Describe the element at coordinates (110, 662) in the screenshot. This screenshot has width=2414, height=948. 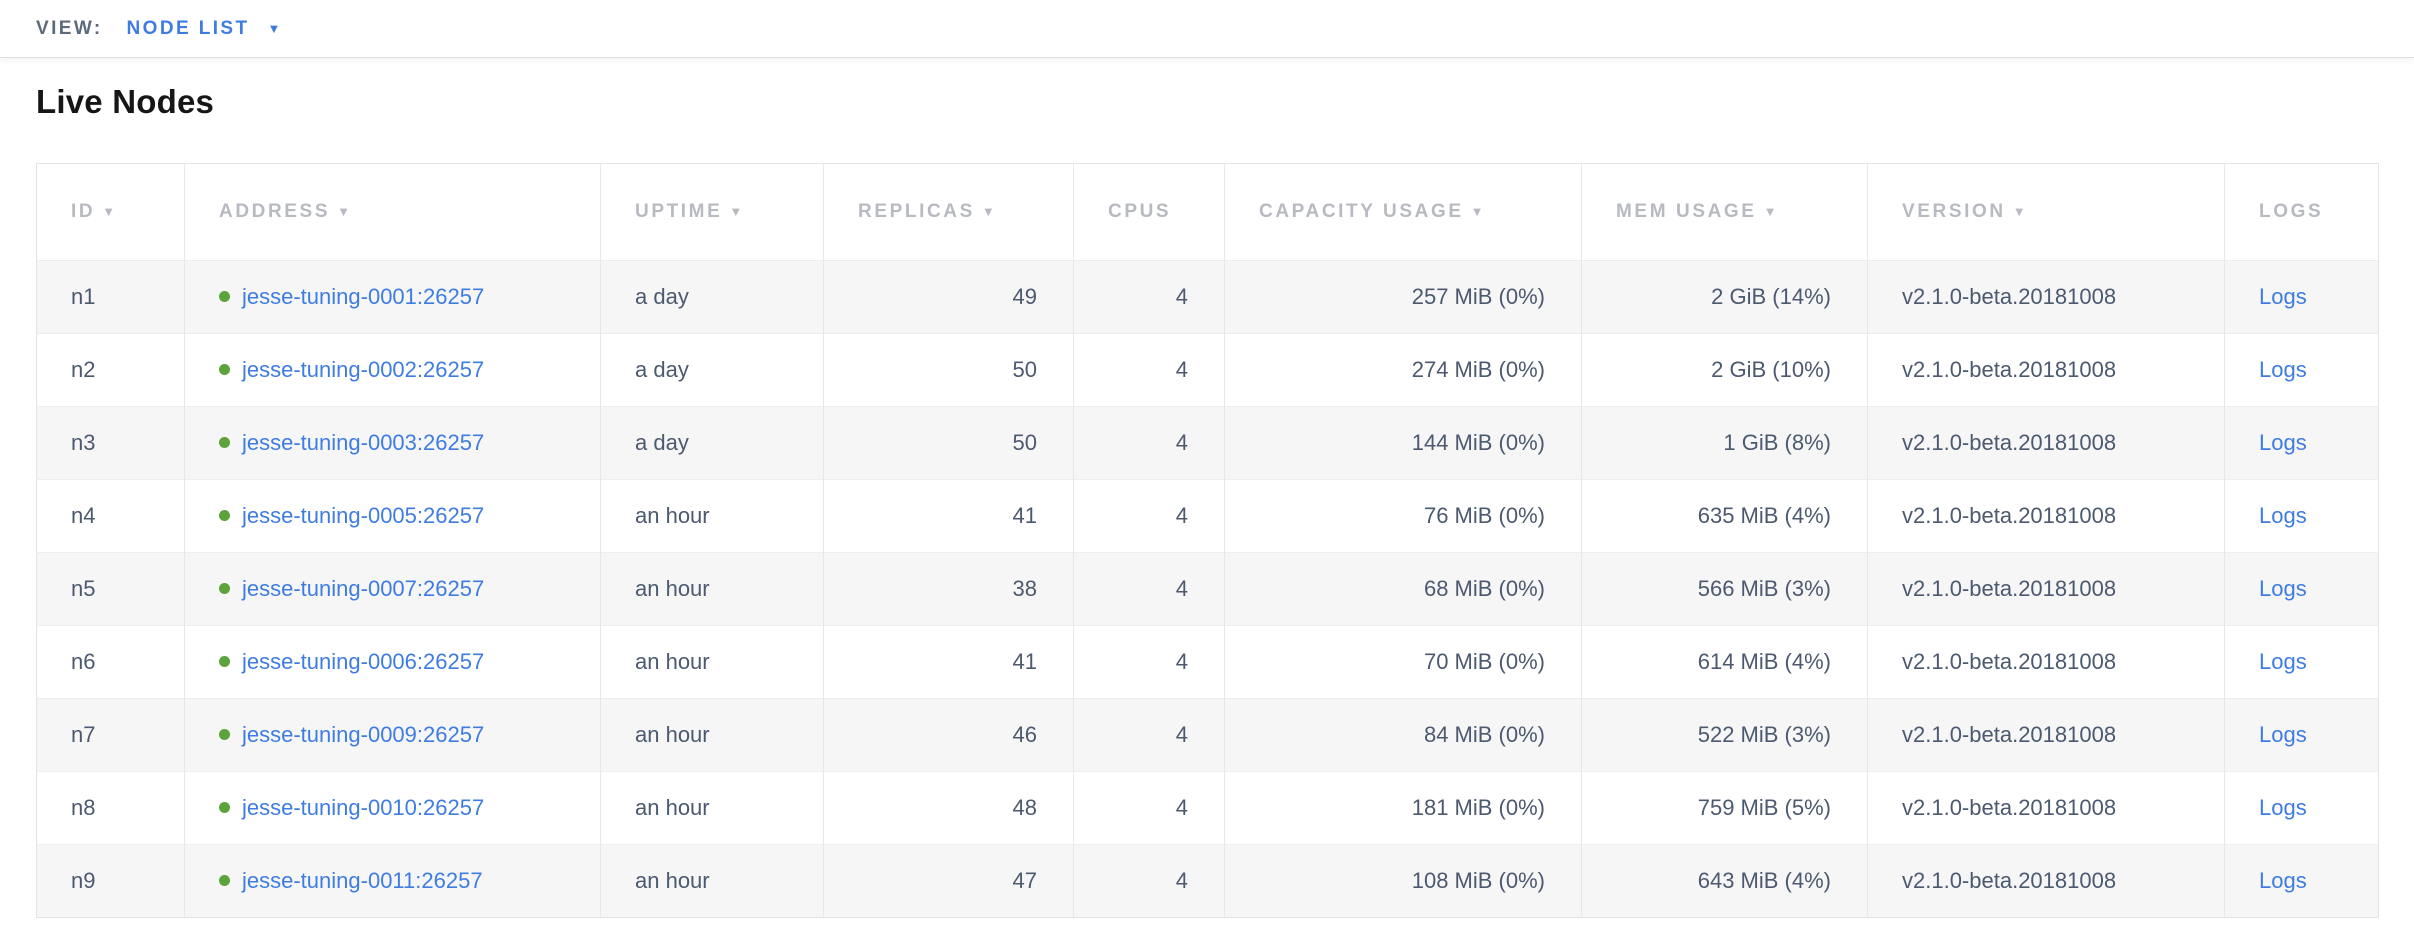
I see `cell-node-id: n6` at that location.